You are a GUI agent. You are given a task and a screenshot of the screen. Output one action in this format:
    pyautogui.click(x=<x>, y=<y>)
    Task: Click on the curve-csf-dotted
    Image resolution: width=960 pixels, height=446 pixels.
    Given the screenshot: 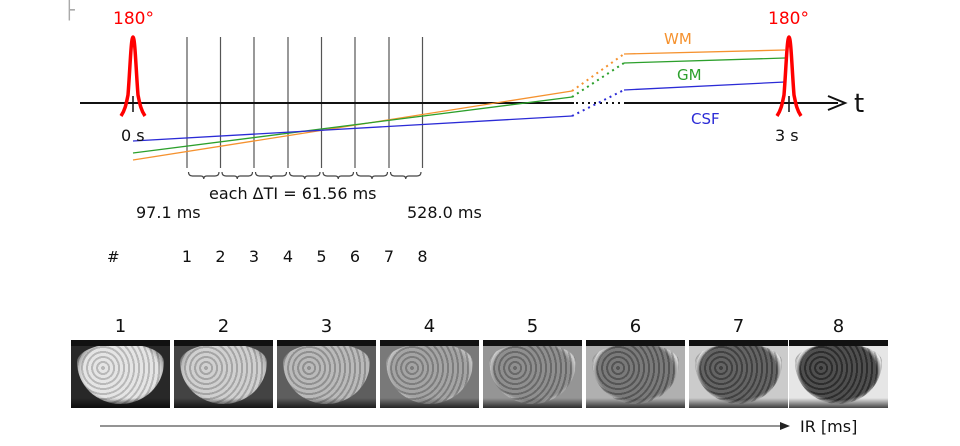 What is the action you would take?
    pyautogui.click(x=598, y=103)
    